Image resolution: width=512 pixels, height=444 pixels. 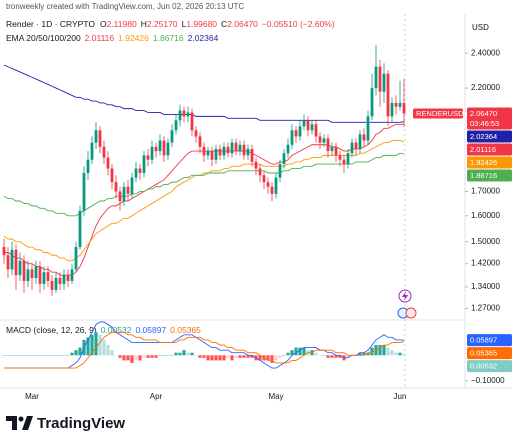 What do you see at coordinates (485, 87) in the screenshot?
I see `y-tick-label: 2.20000` at bounding box center [485, 87].